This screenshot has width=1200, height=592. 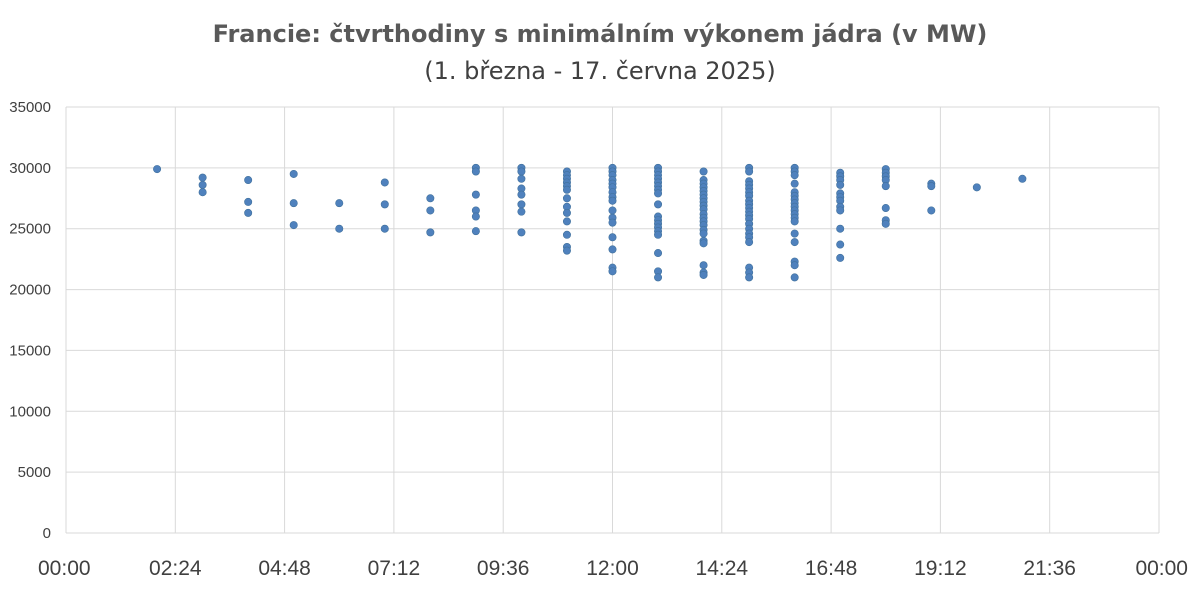 I want to click on y-tick-label: 30000, so click(x=30, y=168).